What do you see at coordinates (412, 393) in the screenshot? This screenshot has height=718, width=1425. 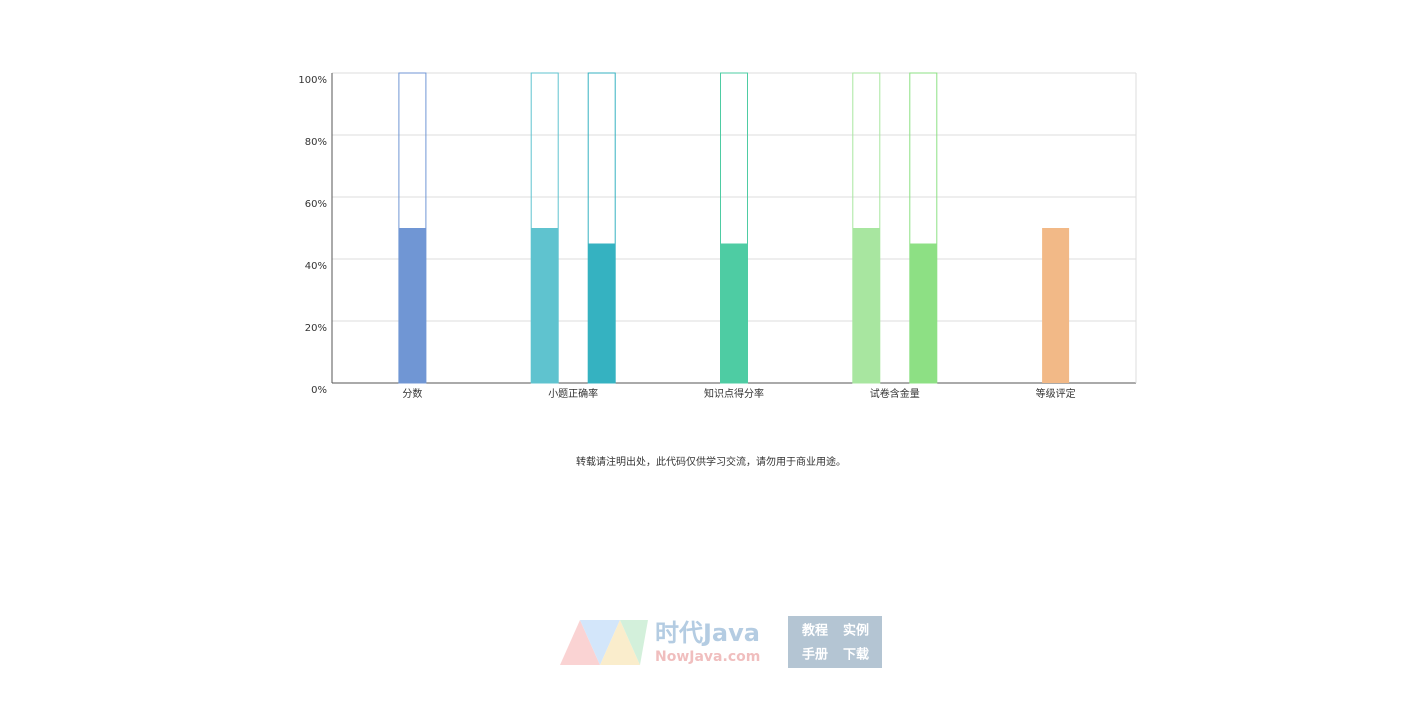 I see `x-tick-label: 分数` at bounding box center [412, 393].